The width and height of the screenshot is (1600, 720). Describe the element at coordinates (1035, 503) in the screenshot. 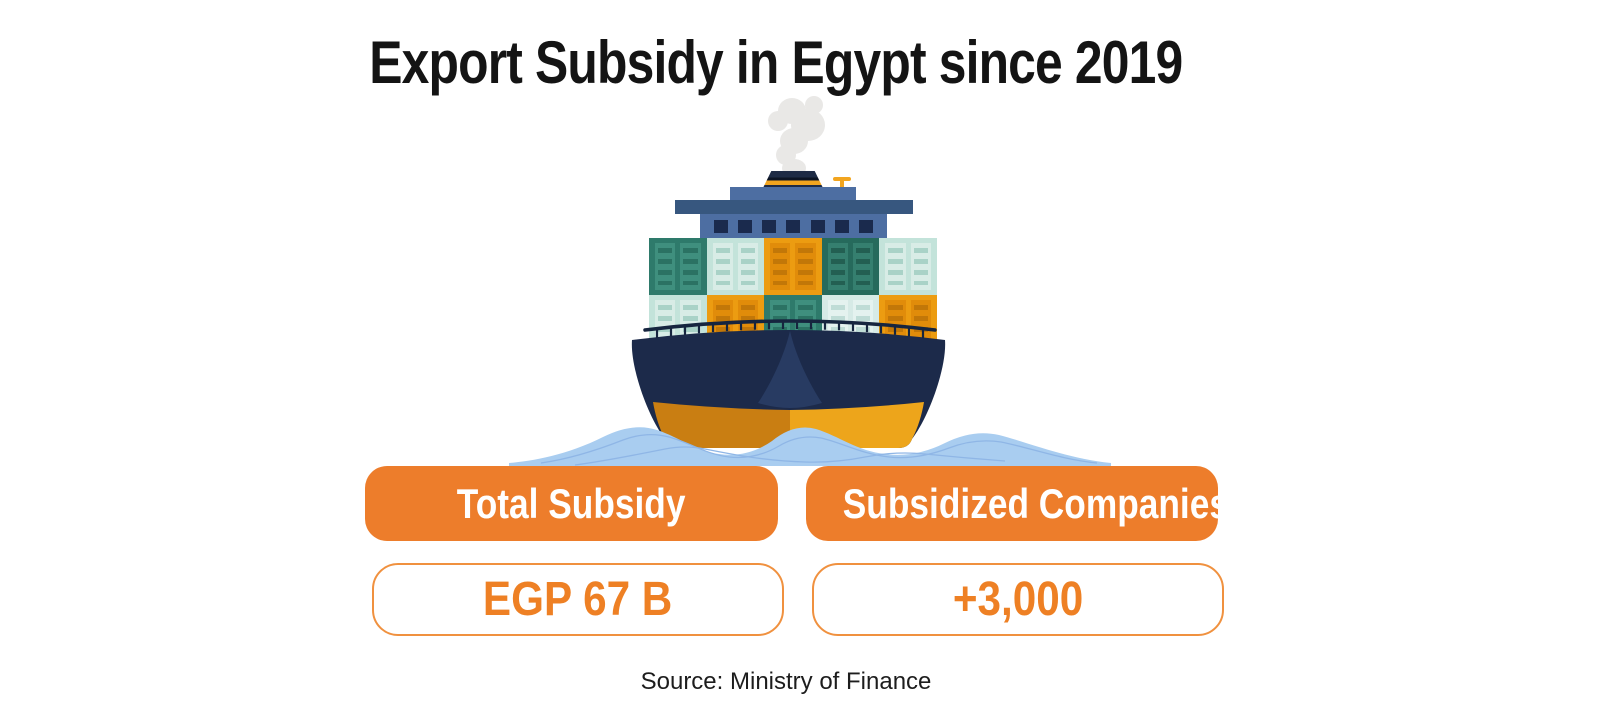

I see `stat-badge-label: Subsidized Companies` at that location.